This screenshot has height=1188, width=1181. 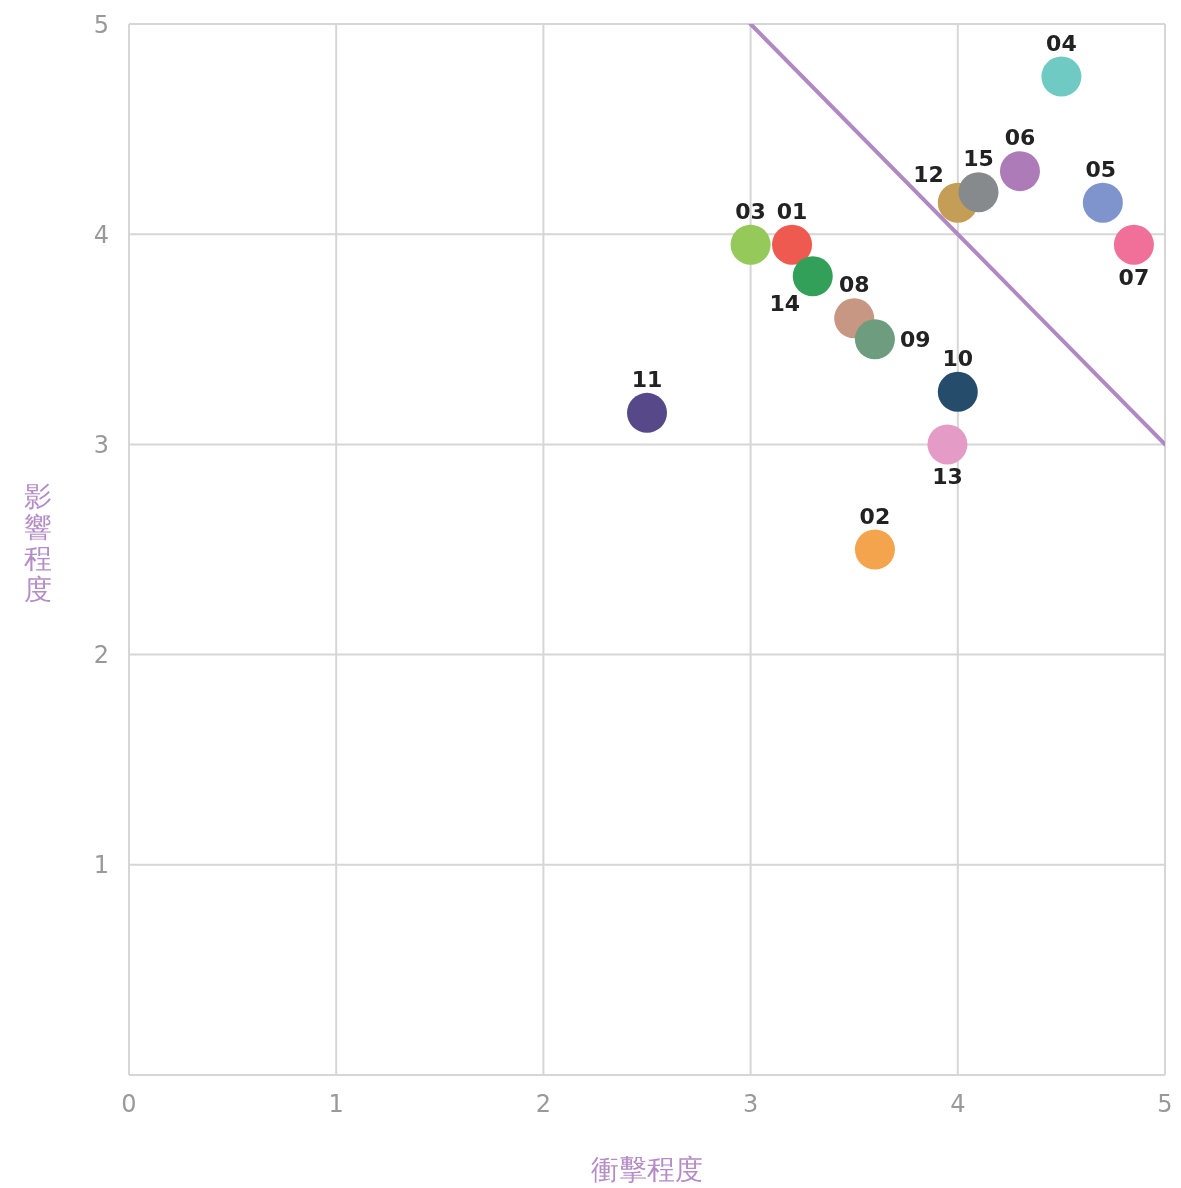 I want to click on x-tick-label: 1, so click(x=336, y=1104).